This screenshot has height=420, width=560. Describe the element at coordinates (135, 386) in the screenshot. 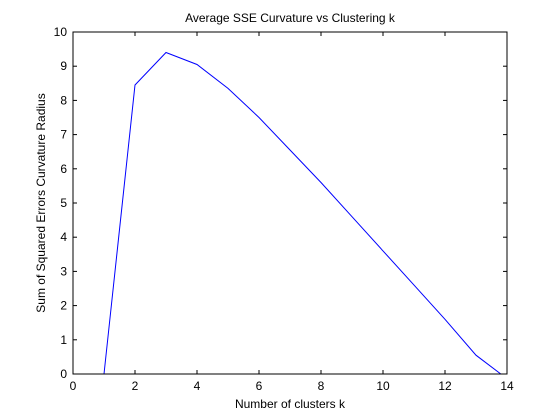

I see `x-tick-label: 2` at that location.